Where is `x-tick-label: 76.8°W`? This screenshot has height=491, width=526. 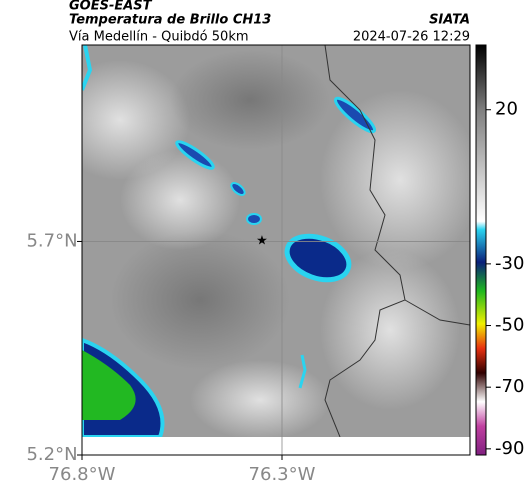 x-tick-label: 76.8°W is located at coordinates (82, 474).